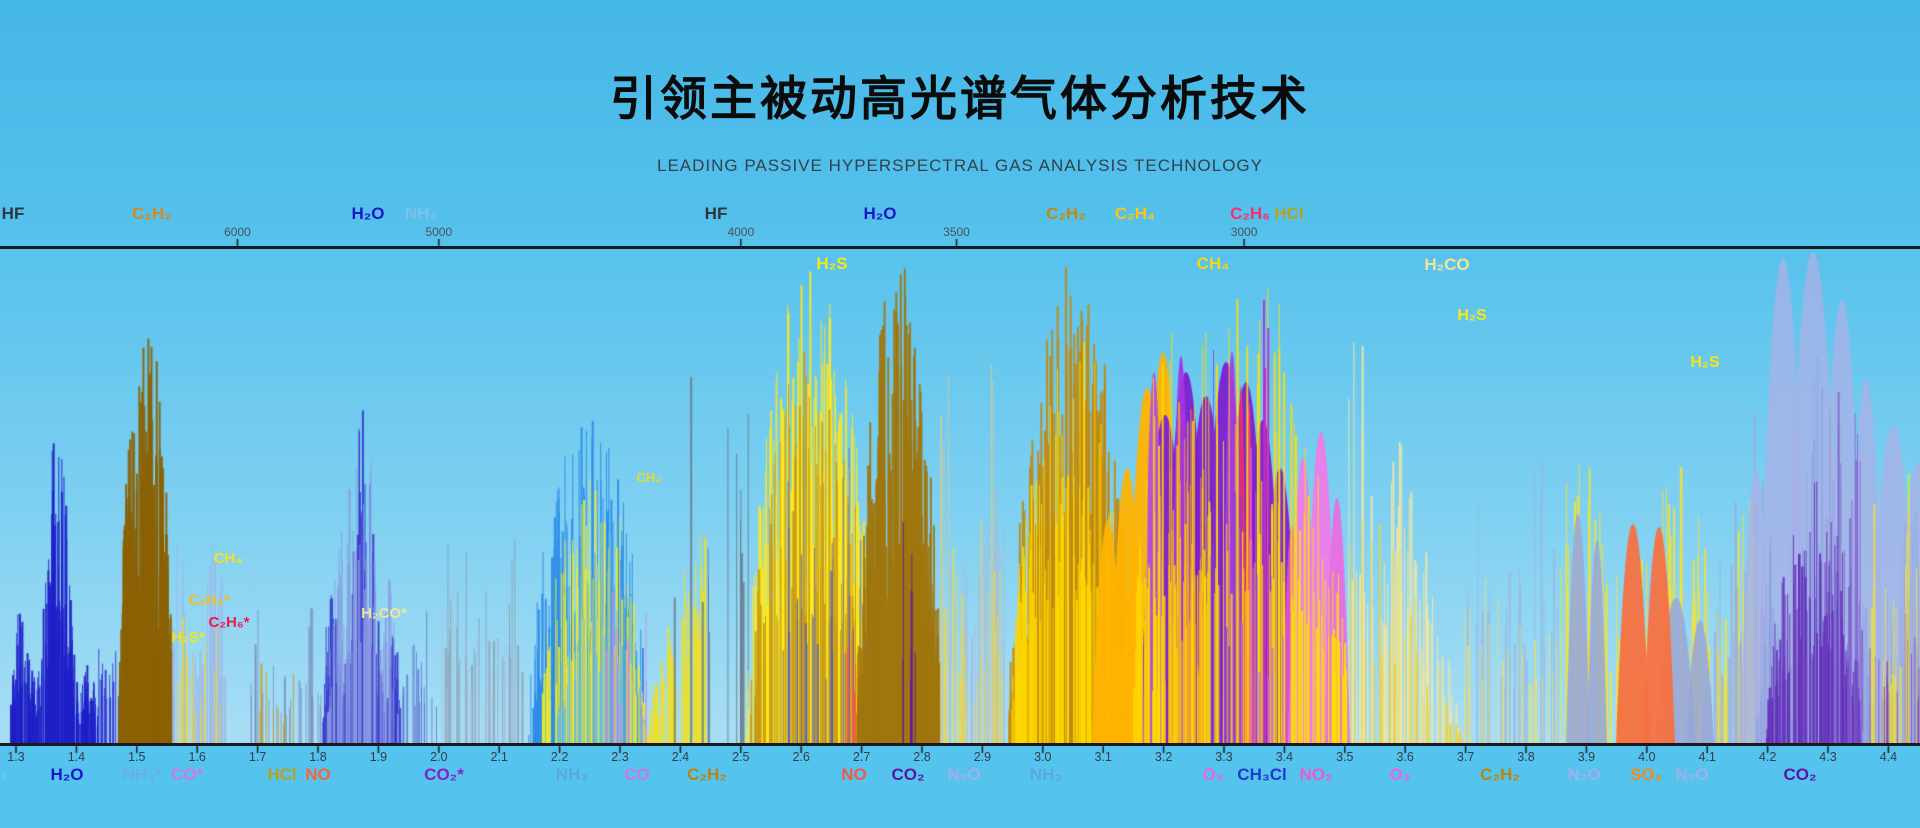 The width and height of the screenshot is (1920, 828). I want to click on page-title: 引领主被动高光谱气体分析技术, so click(960, 98).